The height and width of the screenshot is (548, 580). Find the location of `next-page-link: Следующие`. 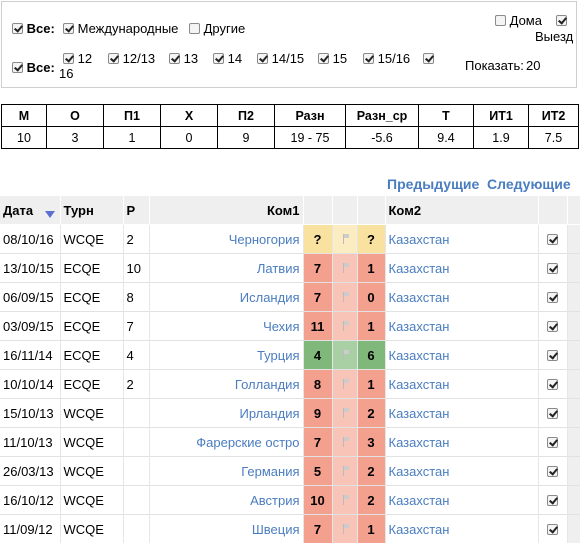

next-page-link: Следующие is located at coordinates (529, 184).